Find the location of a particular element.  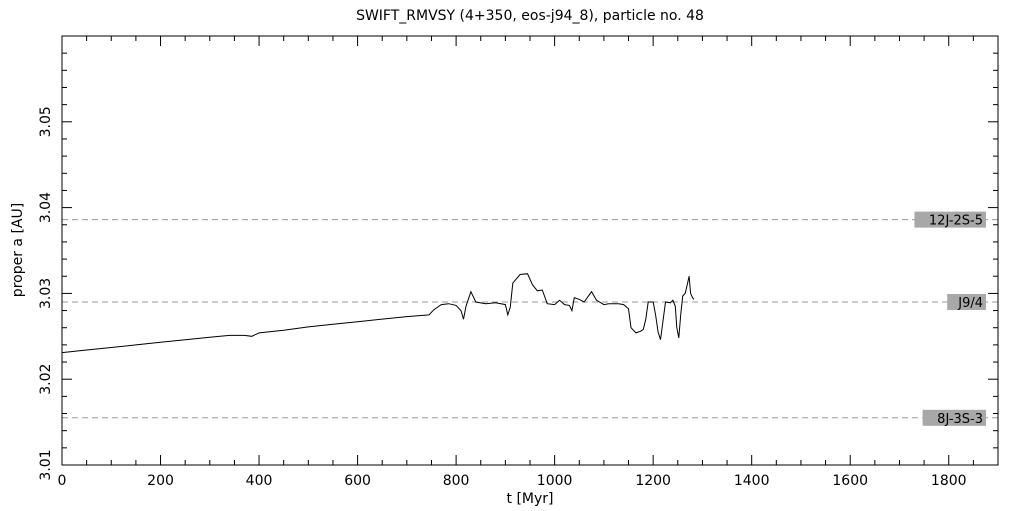

x-tick-label: 400 is located at coordinates (259, 481).